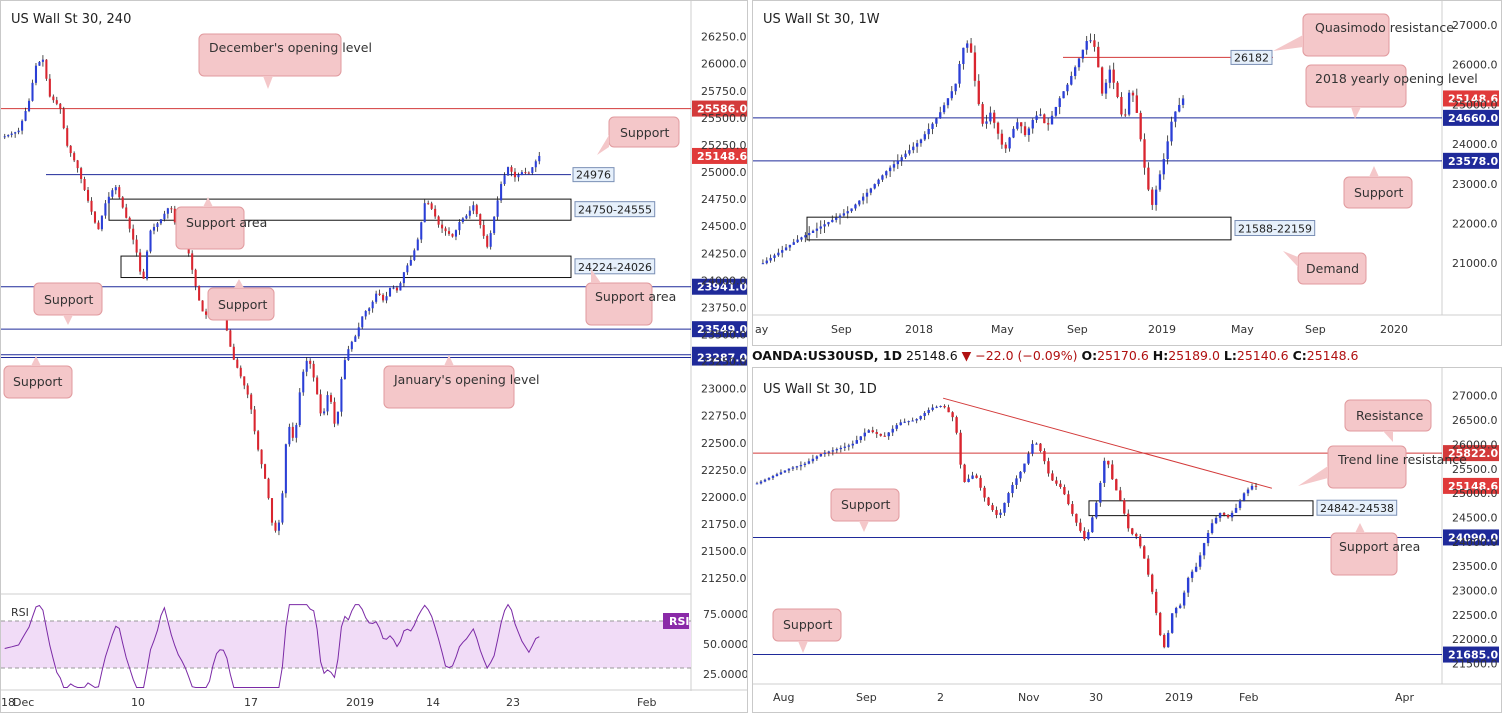  What do you see at coordinates (1475, 591) in the screenshot?
I see `price-tick: 23000.0` at bounding box center [1475, 591].